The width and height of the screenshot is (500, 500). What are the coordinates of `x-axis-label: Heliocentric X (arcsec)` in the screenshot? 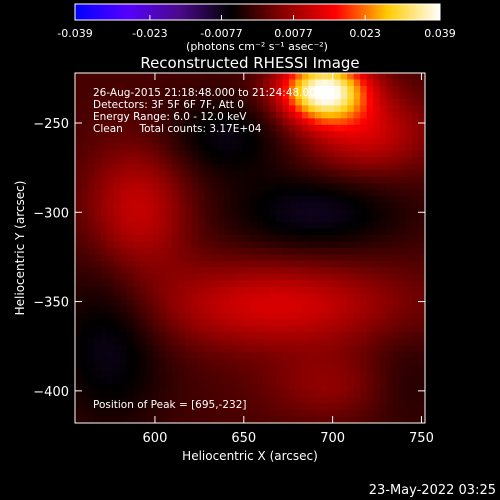 It's located at (250, 456).